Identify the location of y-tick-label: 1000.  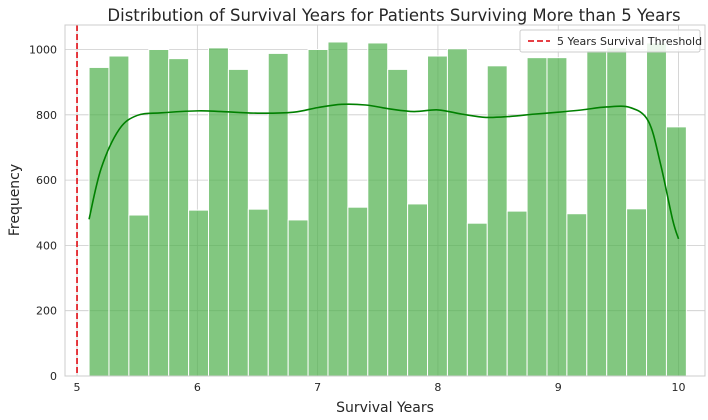
(43, 49).